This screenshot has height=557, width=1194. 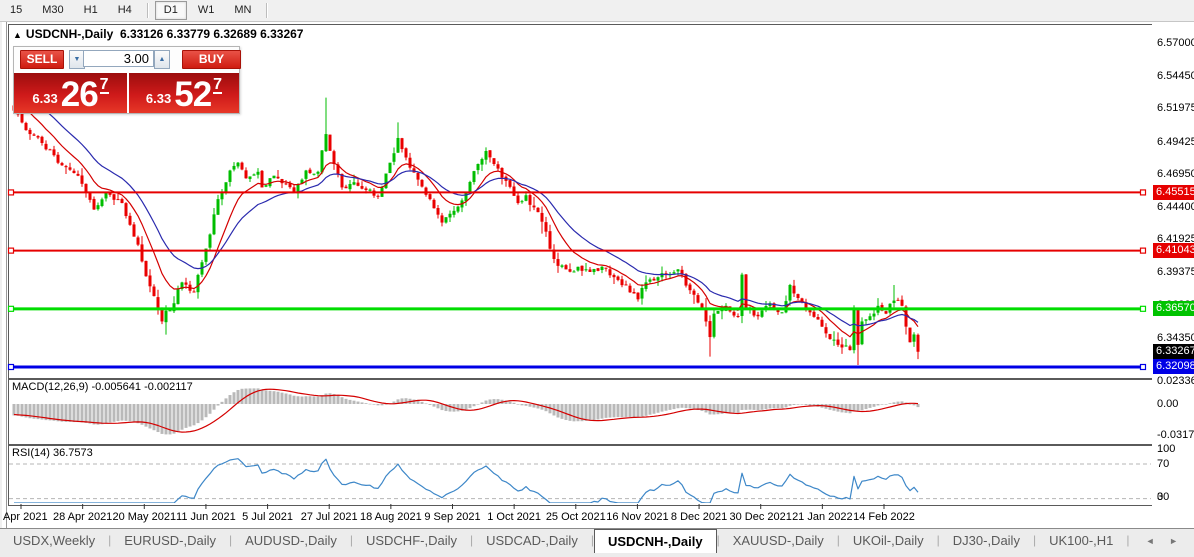 What do you see at coordinates (888, 540) in the screenshot?
I see `chart-tab-ukoil-daily: UKOil-,Daily` at bounding box center [888, 540].